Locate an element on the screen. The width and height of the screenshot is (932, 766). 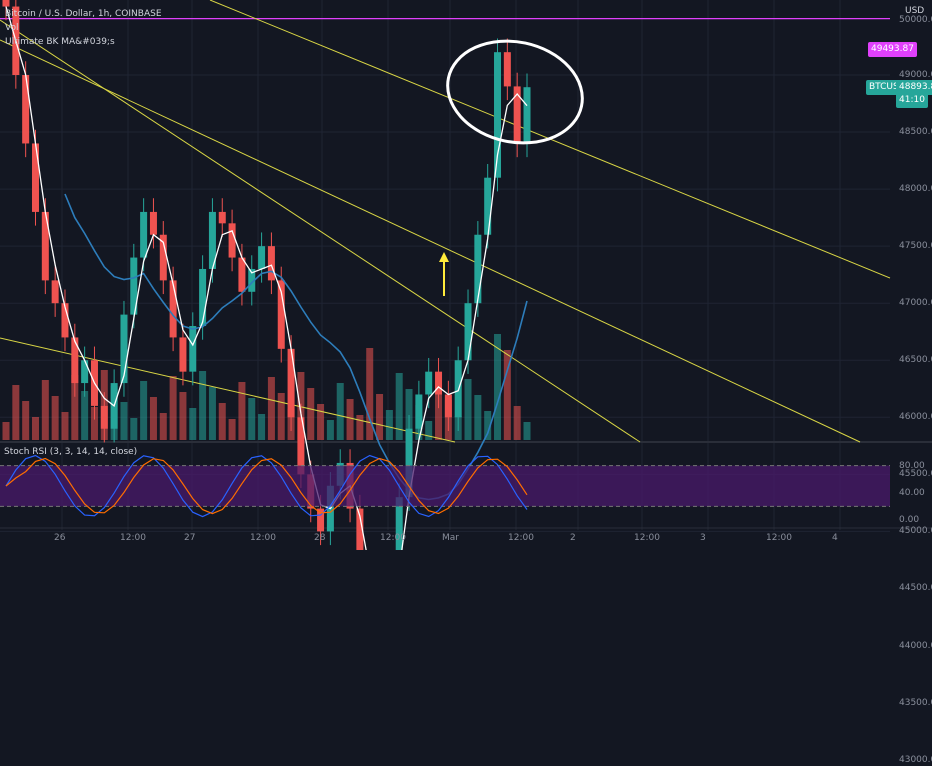
price-tick-label: 47500.00 is located at coordinates (915, 246).